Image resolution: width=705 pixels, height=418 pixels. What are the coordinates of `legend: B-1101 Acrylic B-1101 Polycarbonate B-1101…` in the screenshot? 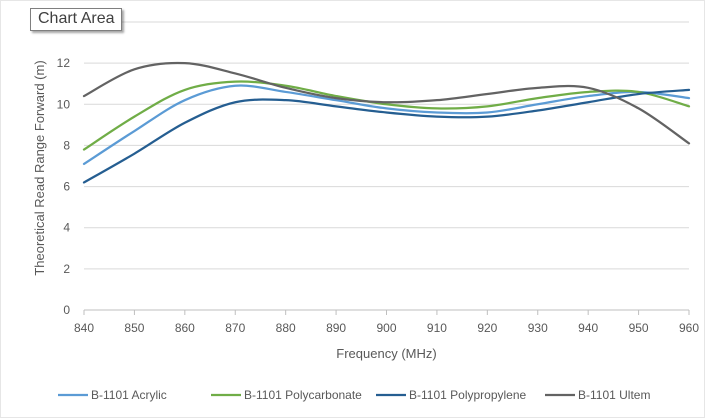 It's located at (354, 395).